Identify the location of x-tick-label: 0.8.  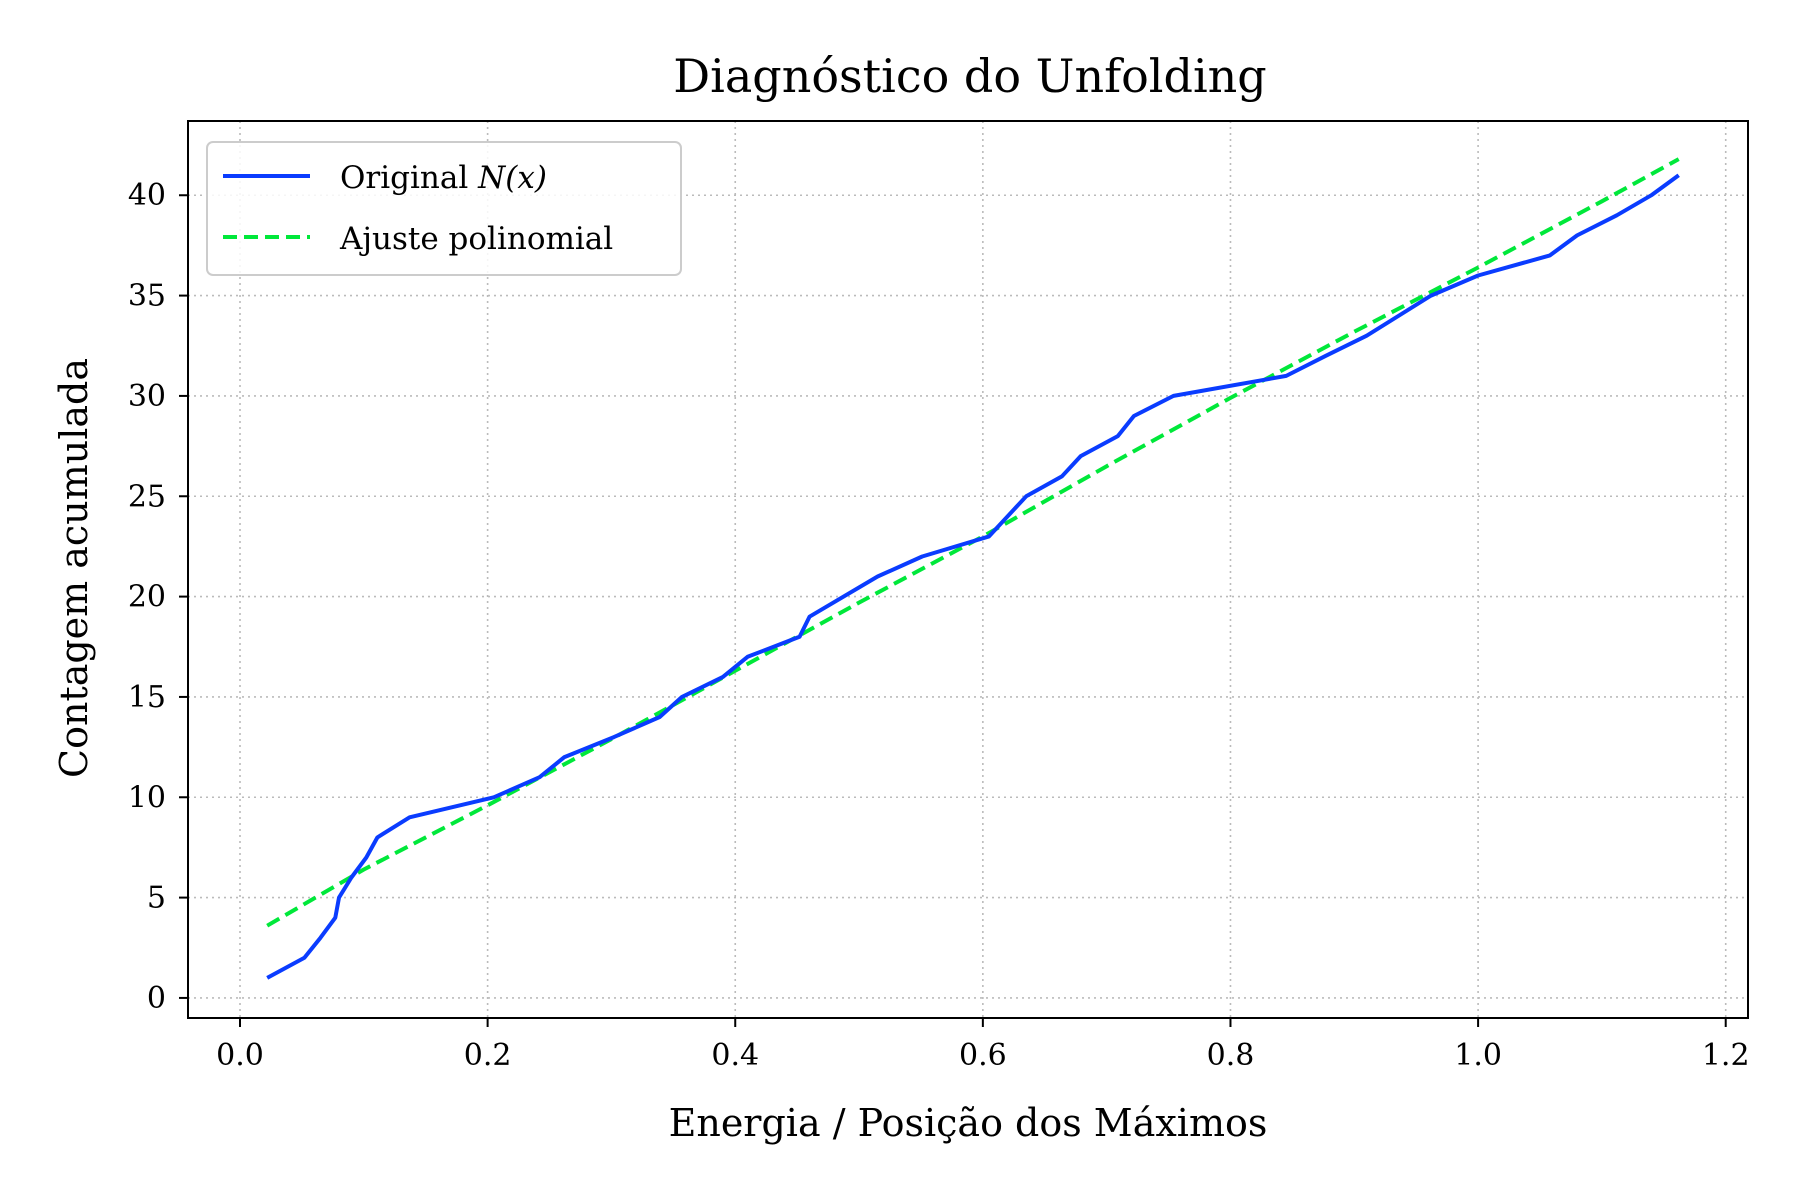
(1231, 1055).